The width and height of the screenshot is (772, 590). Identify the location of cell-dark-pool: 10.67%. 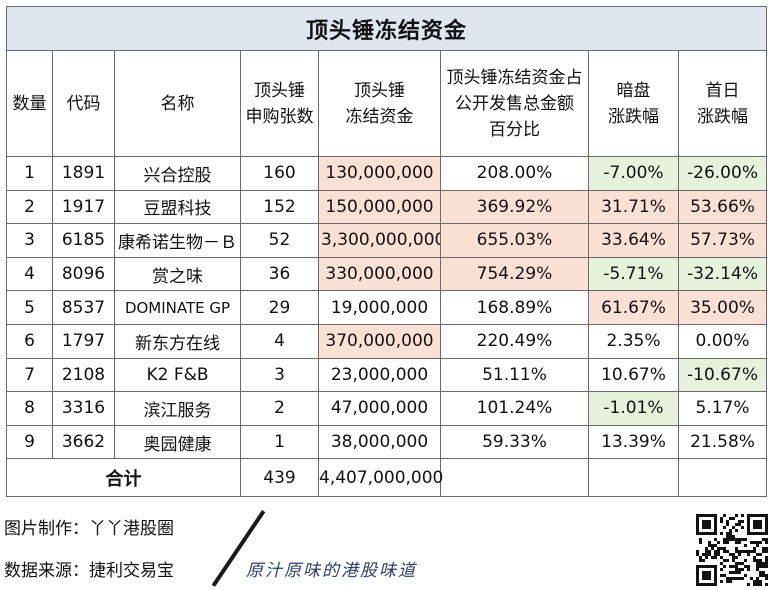
(633, 375).